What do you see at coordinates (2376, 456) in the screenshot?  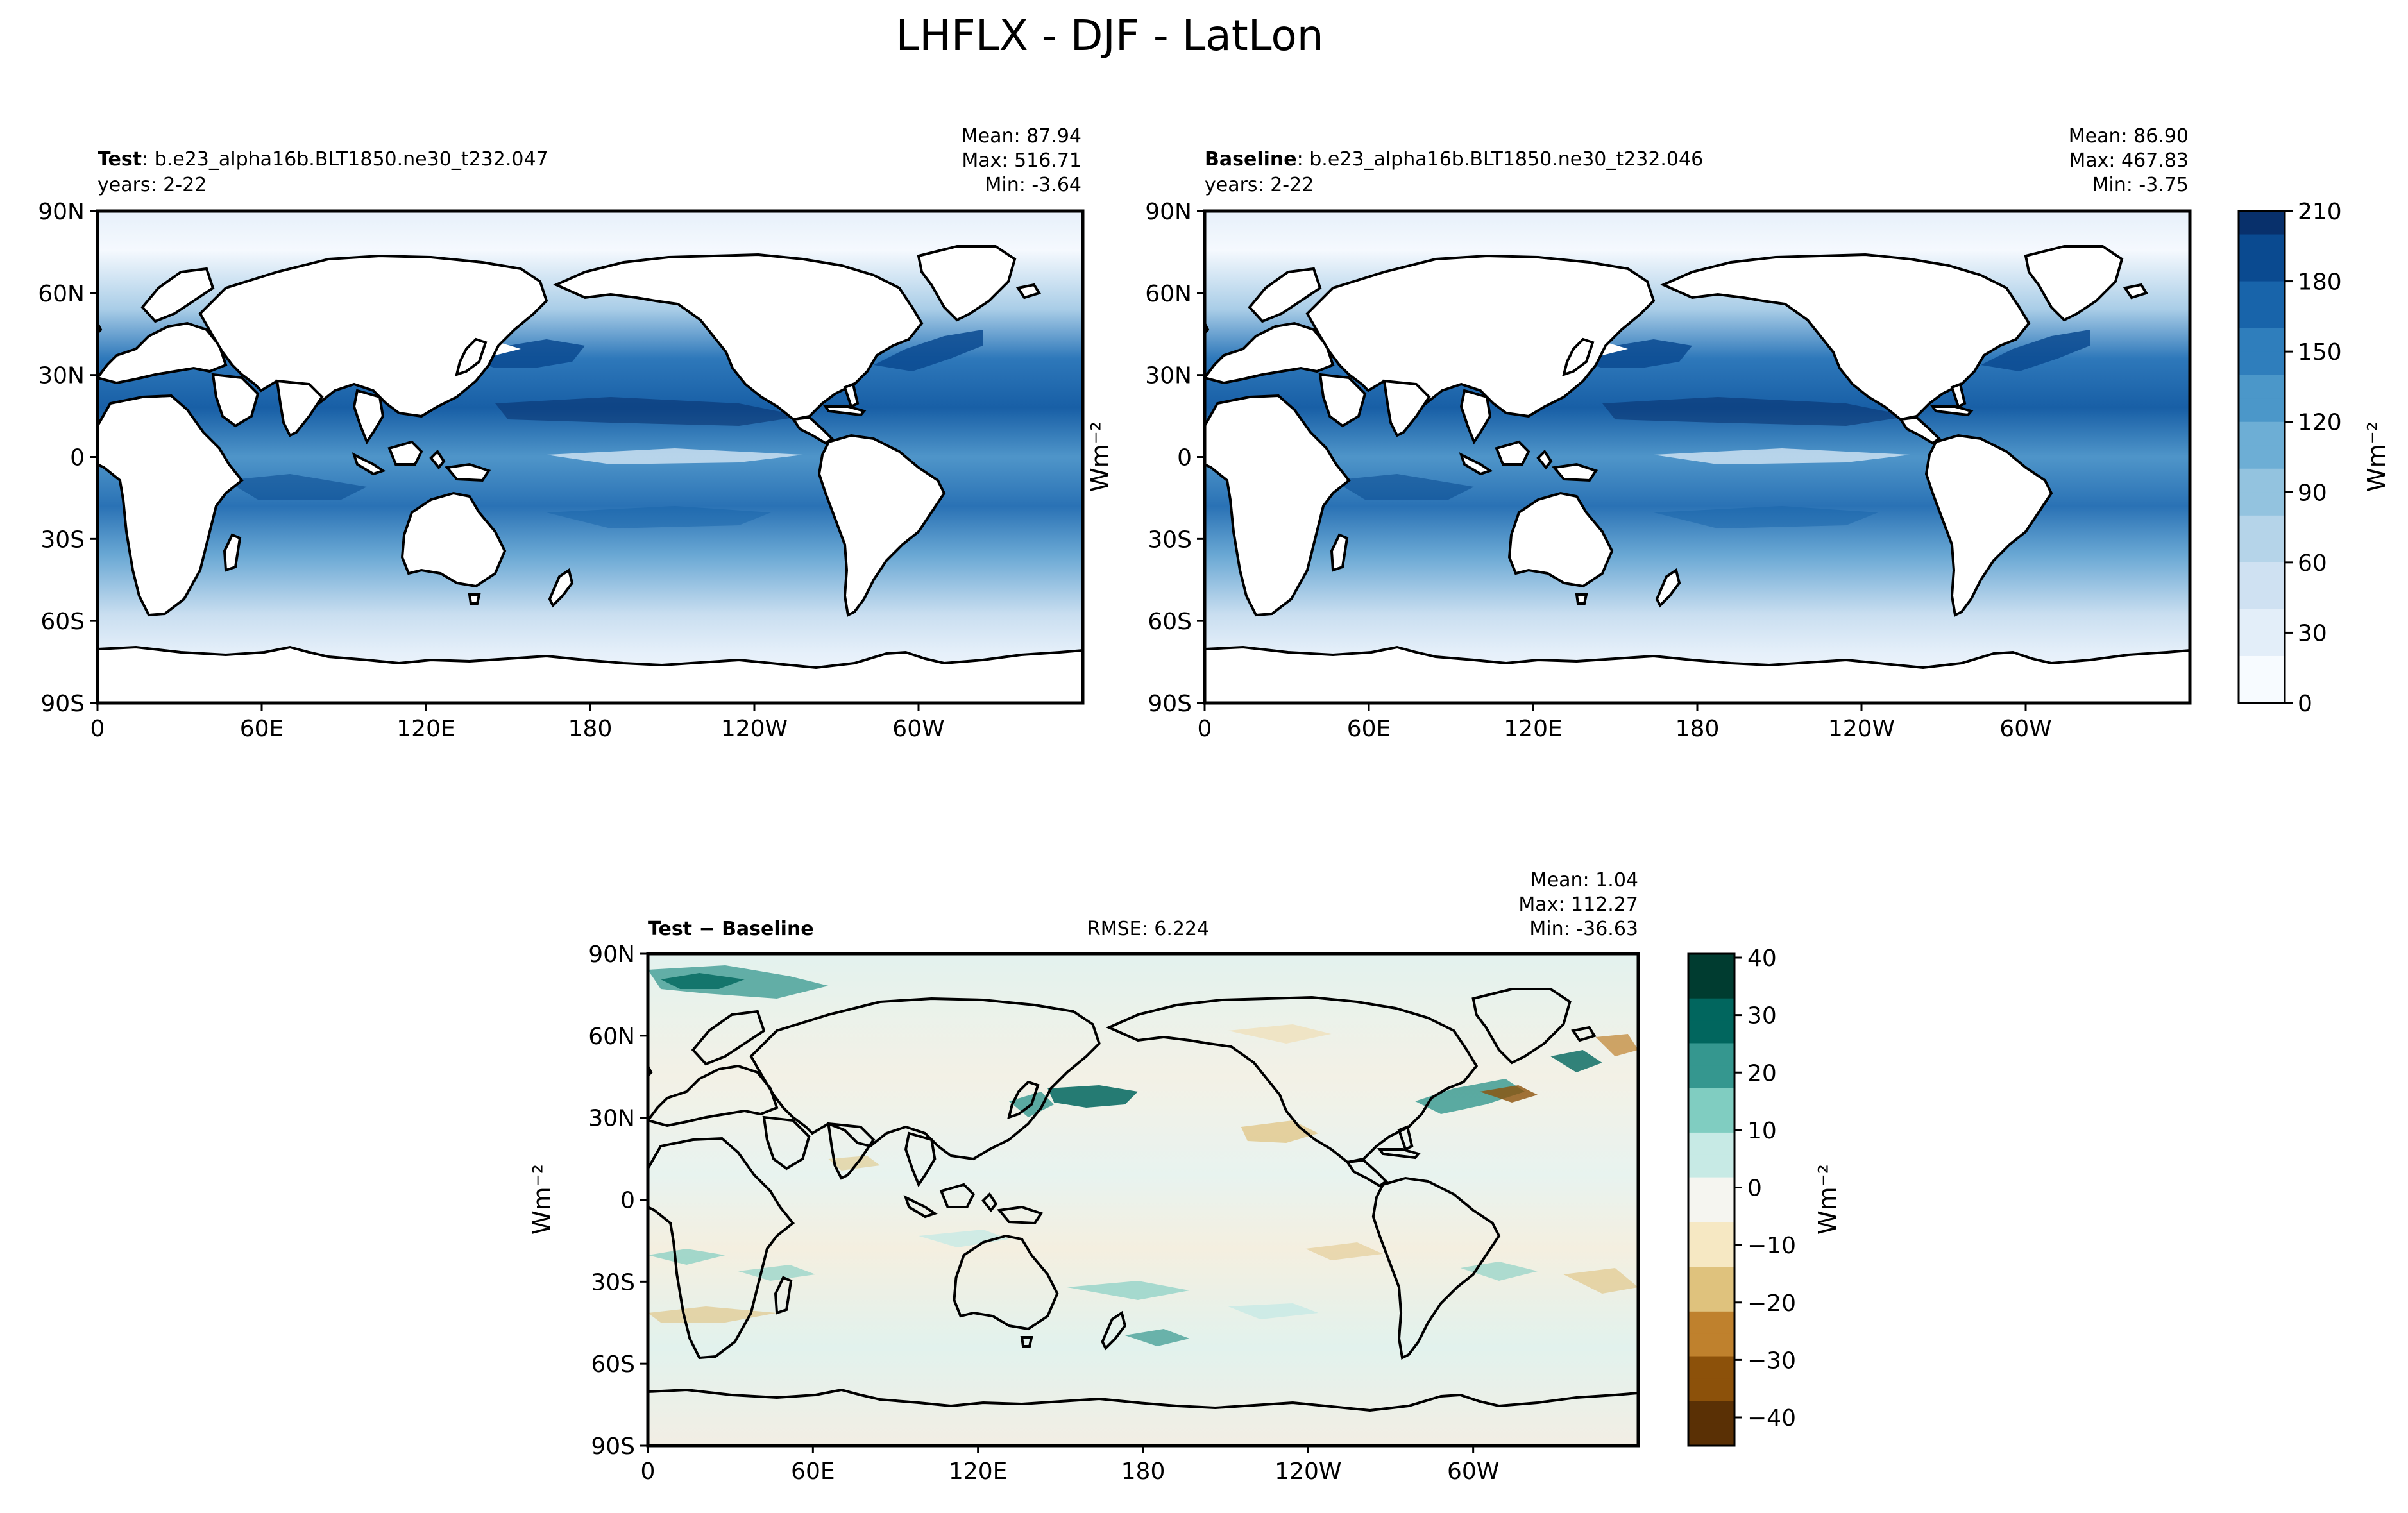 I see `seq-colorbar-units: Wm⁻²` at bounding box center [2376, 456].